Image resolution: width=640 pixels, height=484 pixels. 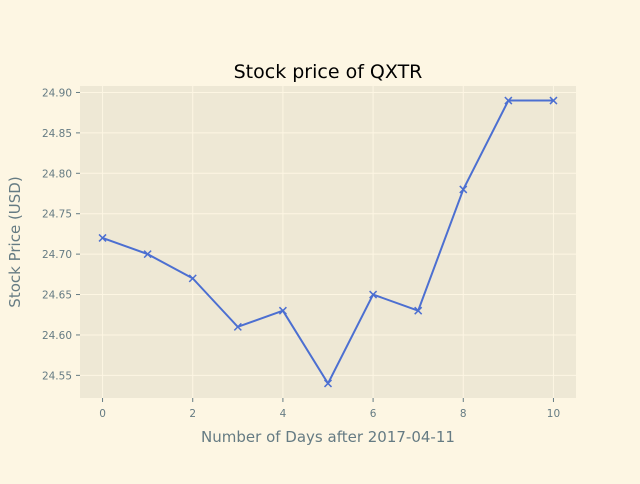 I want to click on x-tick-label: 10, so click(x=553, y=414).